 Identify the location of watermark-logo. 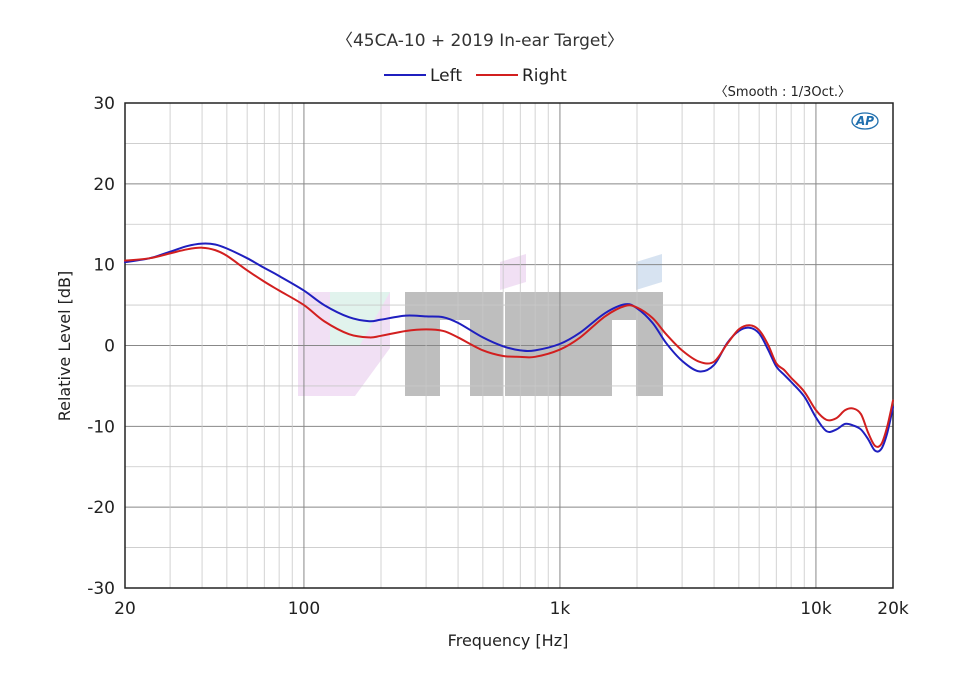
(480, 325).